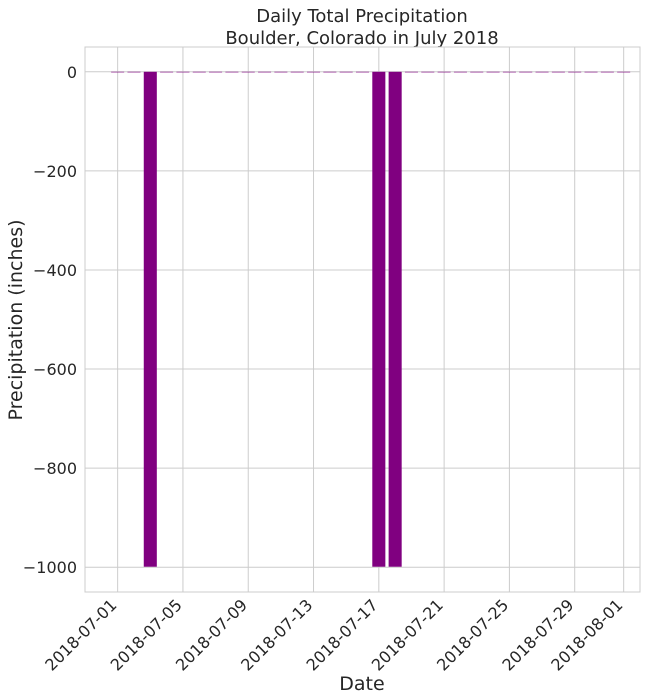 The image size is (669, 700). Describe the element at coordinates (16, 319) in the screenshot. I see `y-axis-label: Precipitation (inches)` at that location.